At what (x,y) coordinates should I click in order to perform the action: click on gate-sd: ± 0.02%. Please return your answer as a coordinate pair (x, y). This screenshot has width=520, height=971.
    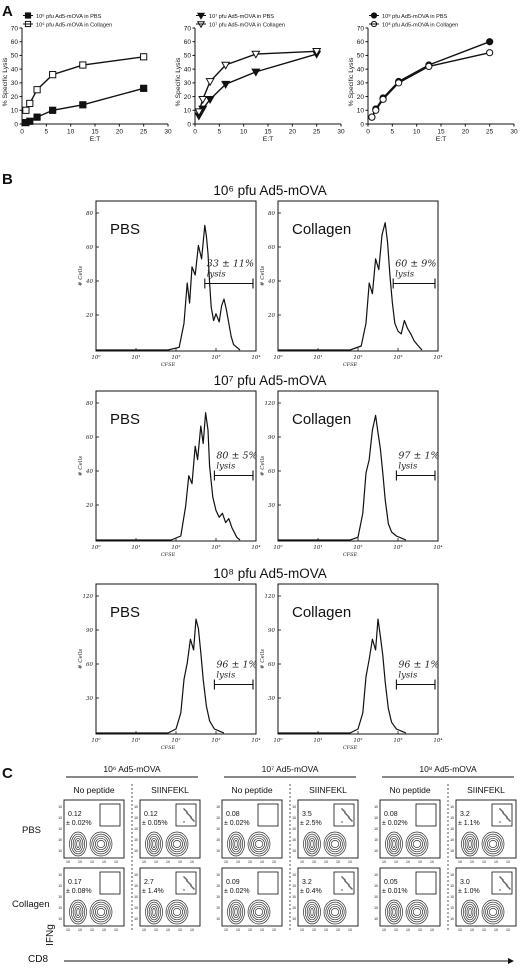
    Looking at the image, I should click on (237, 823).